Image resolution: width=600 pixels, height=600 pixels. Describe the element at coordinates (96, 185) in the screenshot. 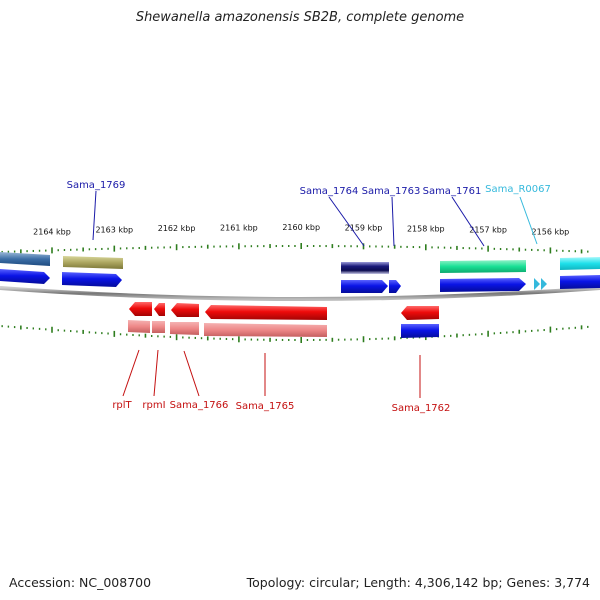

I see `label-sama-1769: Sama_1769` at that location.